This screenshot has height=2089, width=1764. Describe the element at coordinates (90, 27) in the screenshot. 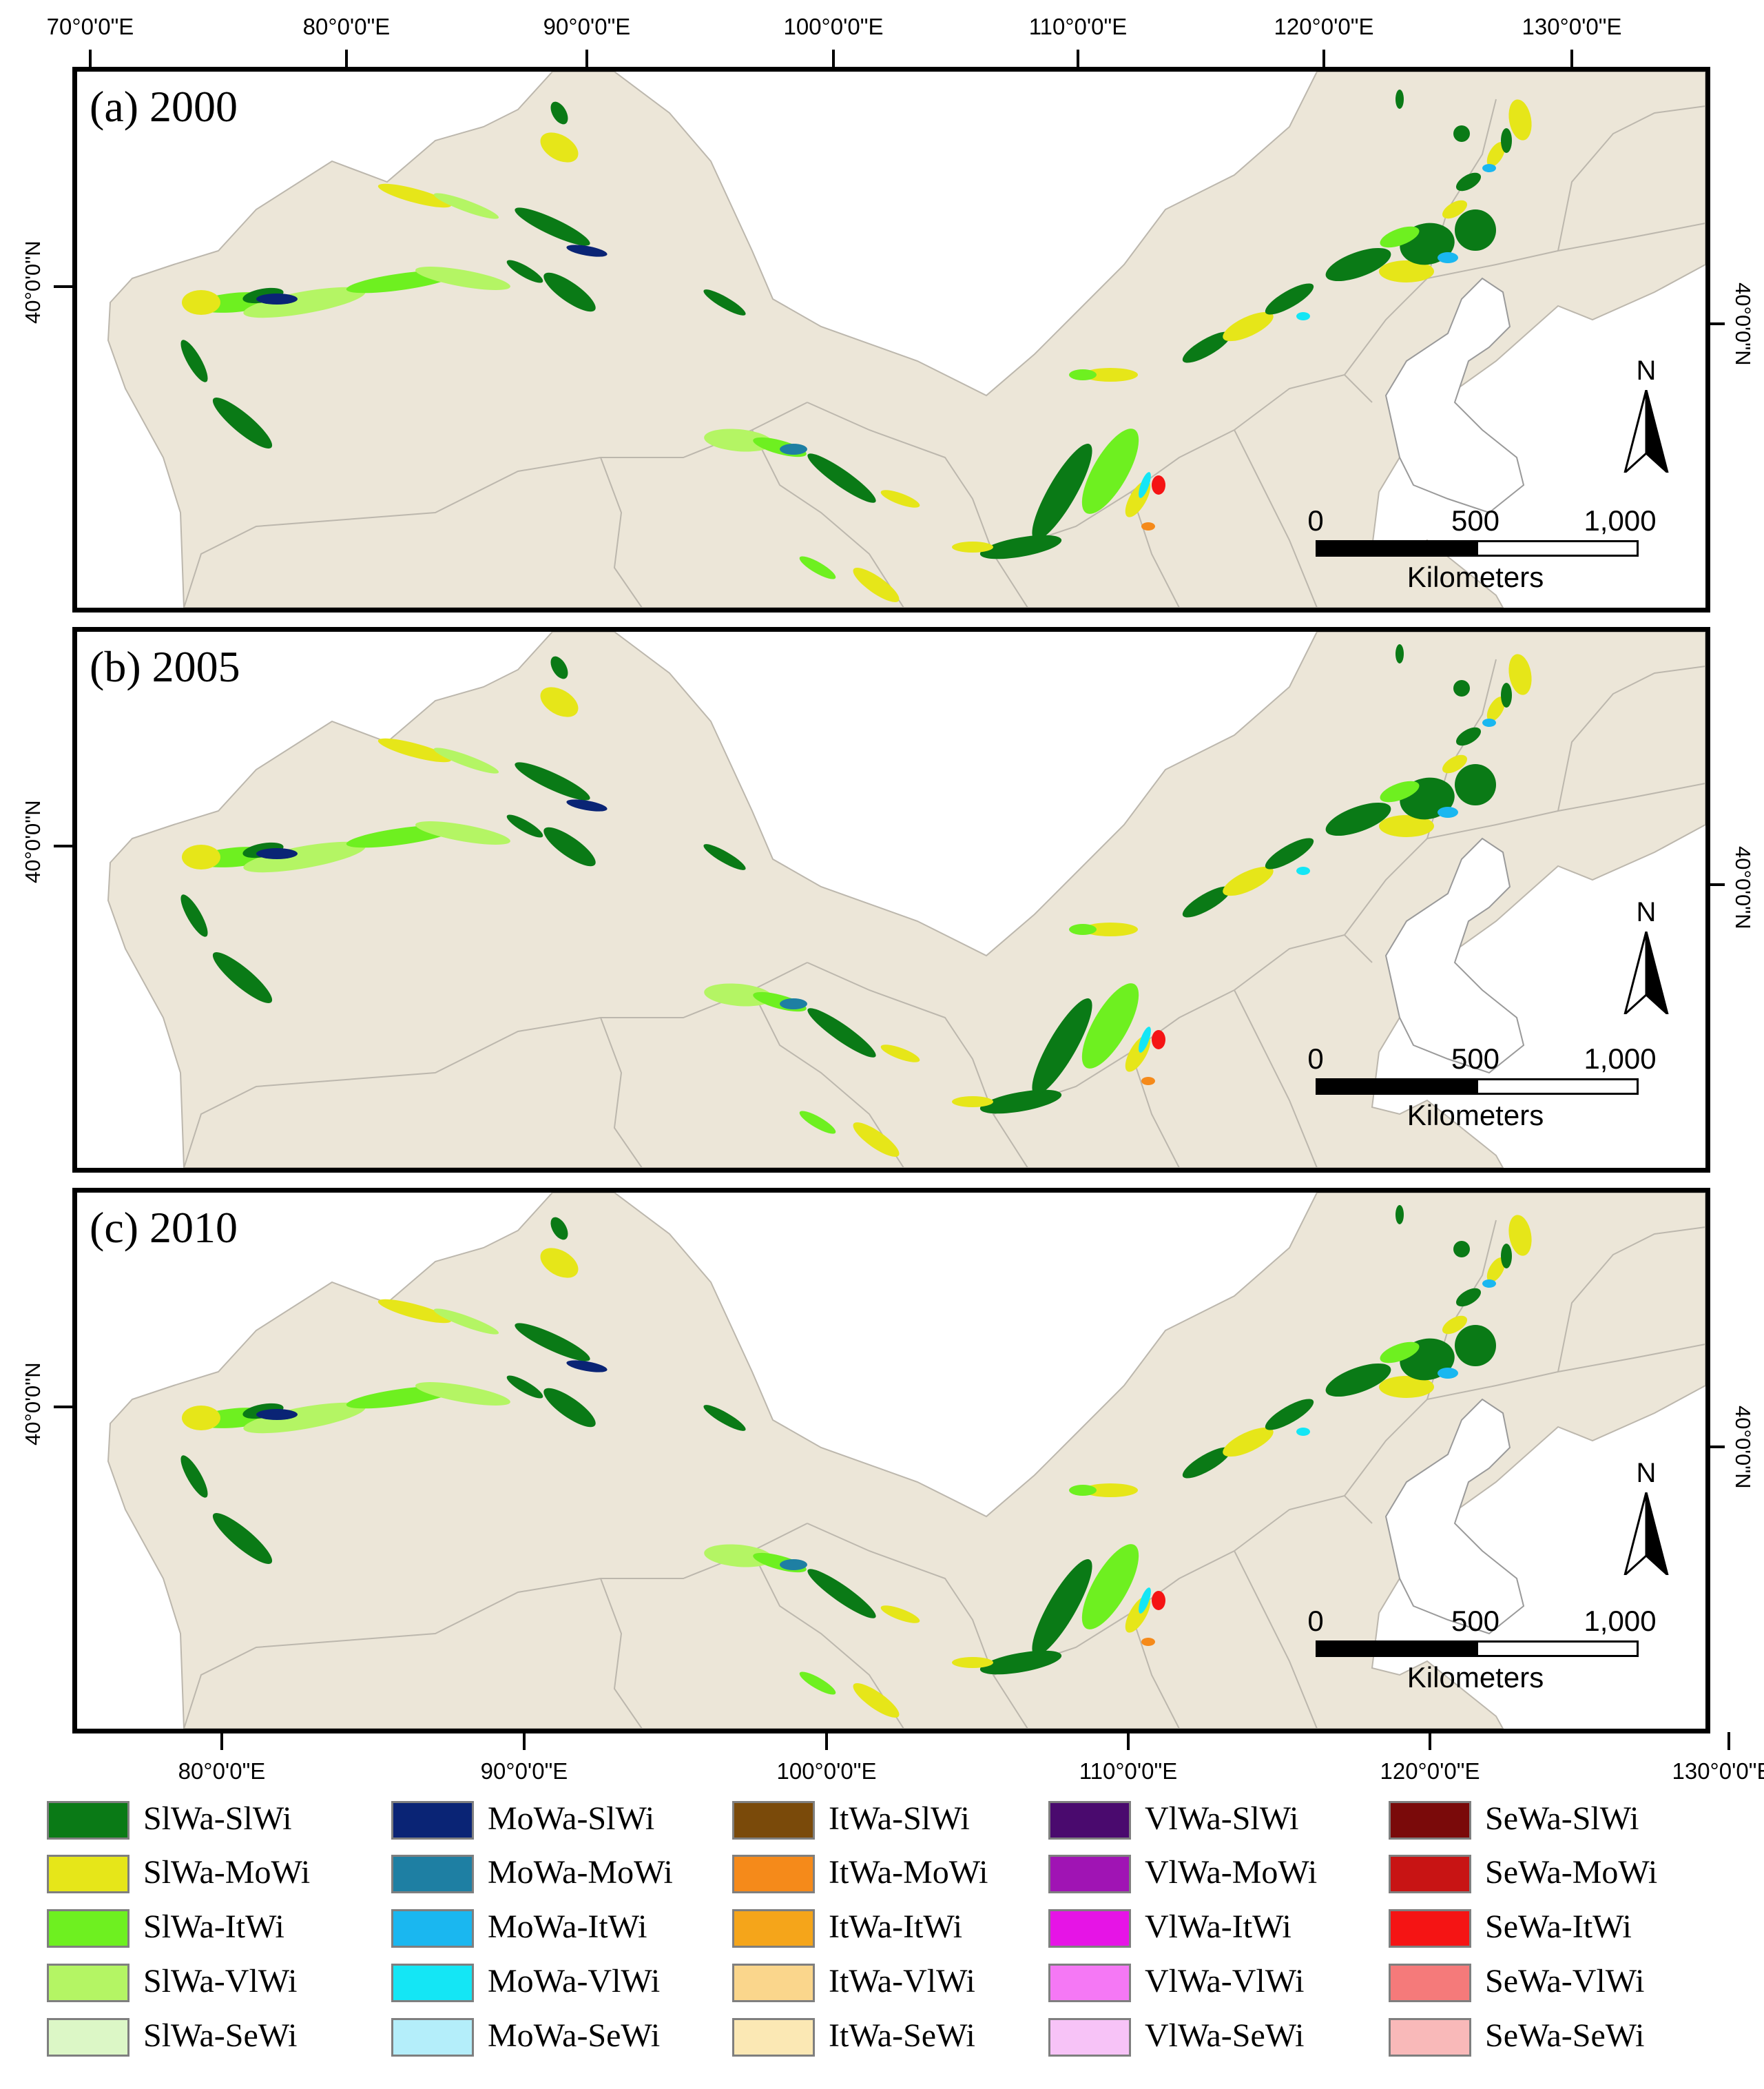

I see `top-lon-label: 70°0'0"E` at that location.